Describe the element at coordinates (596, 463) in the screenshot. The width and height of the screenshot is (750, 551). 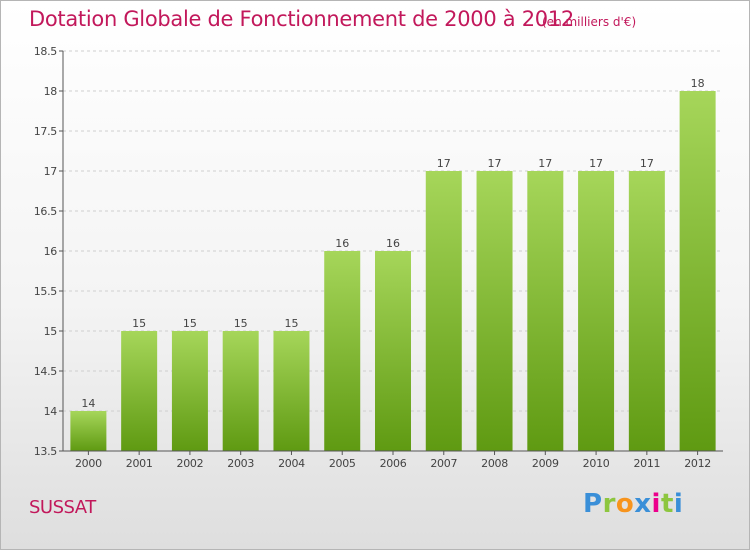
I see `x-tick-label: 2010` at that location.